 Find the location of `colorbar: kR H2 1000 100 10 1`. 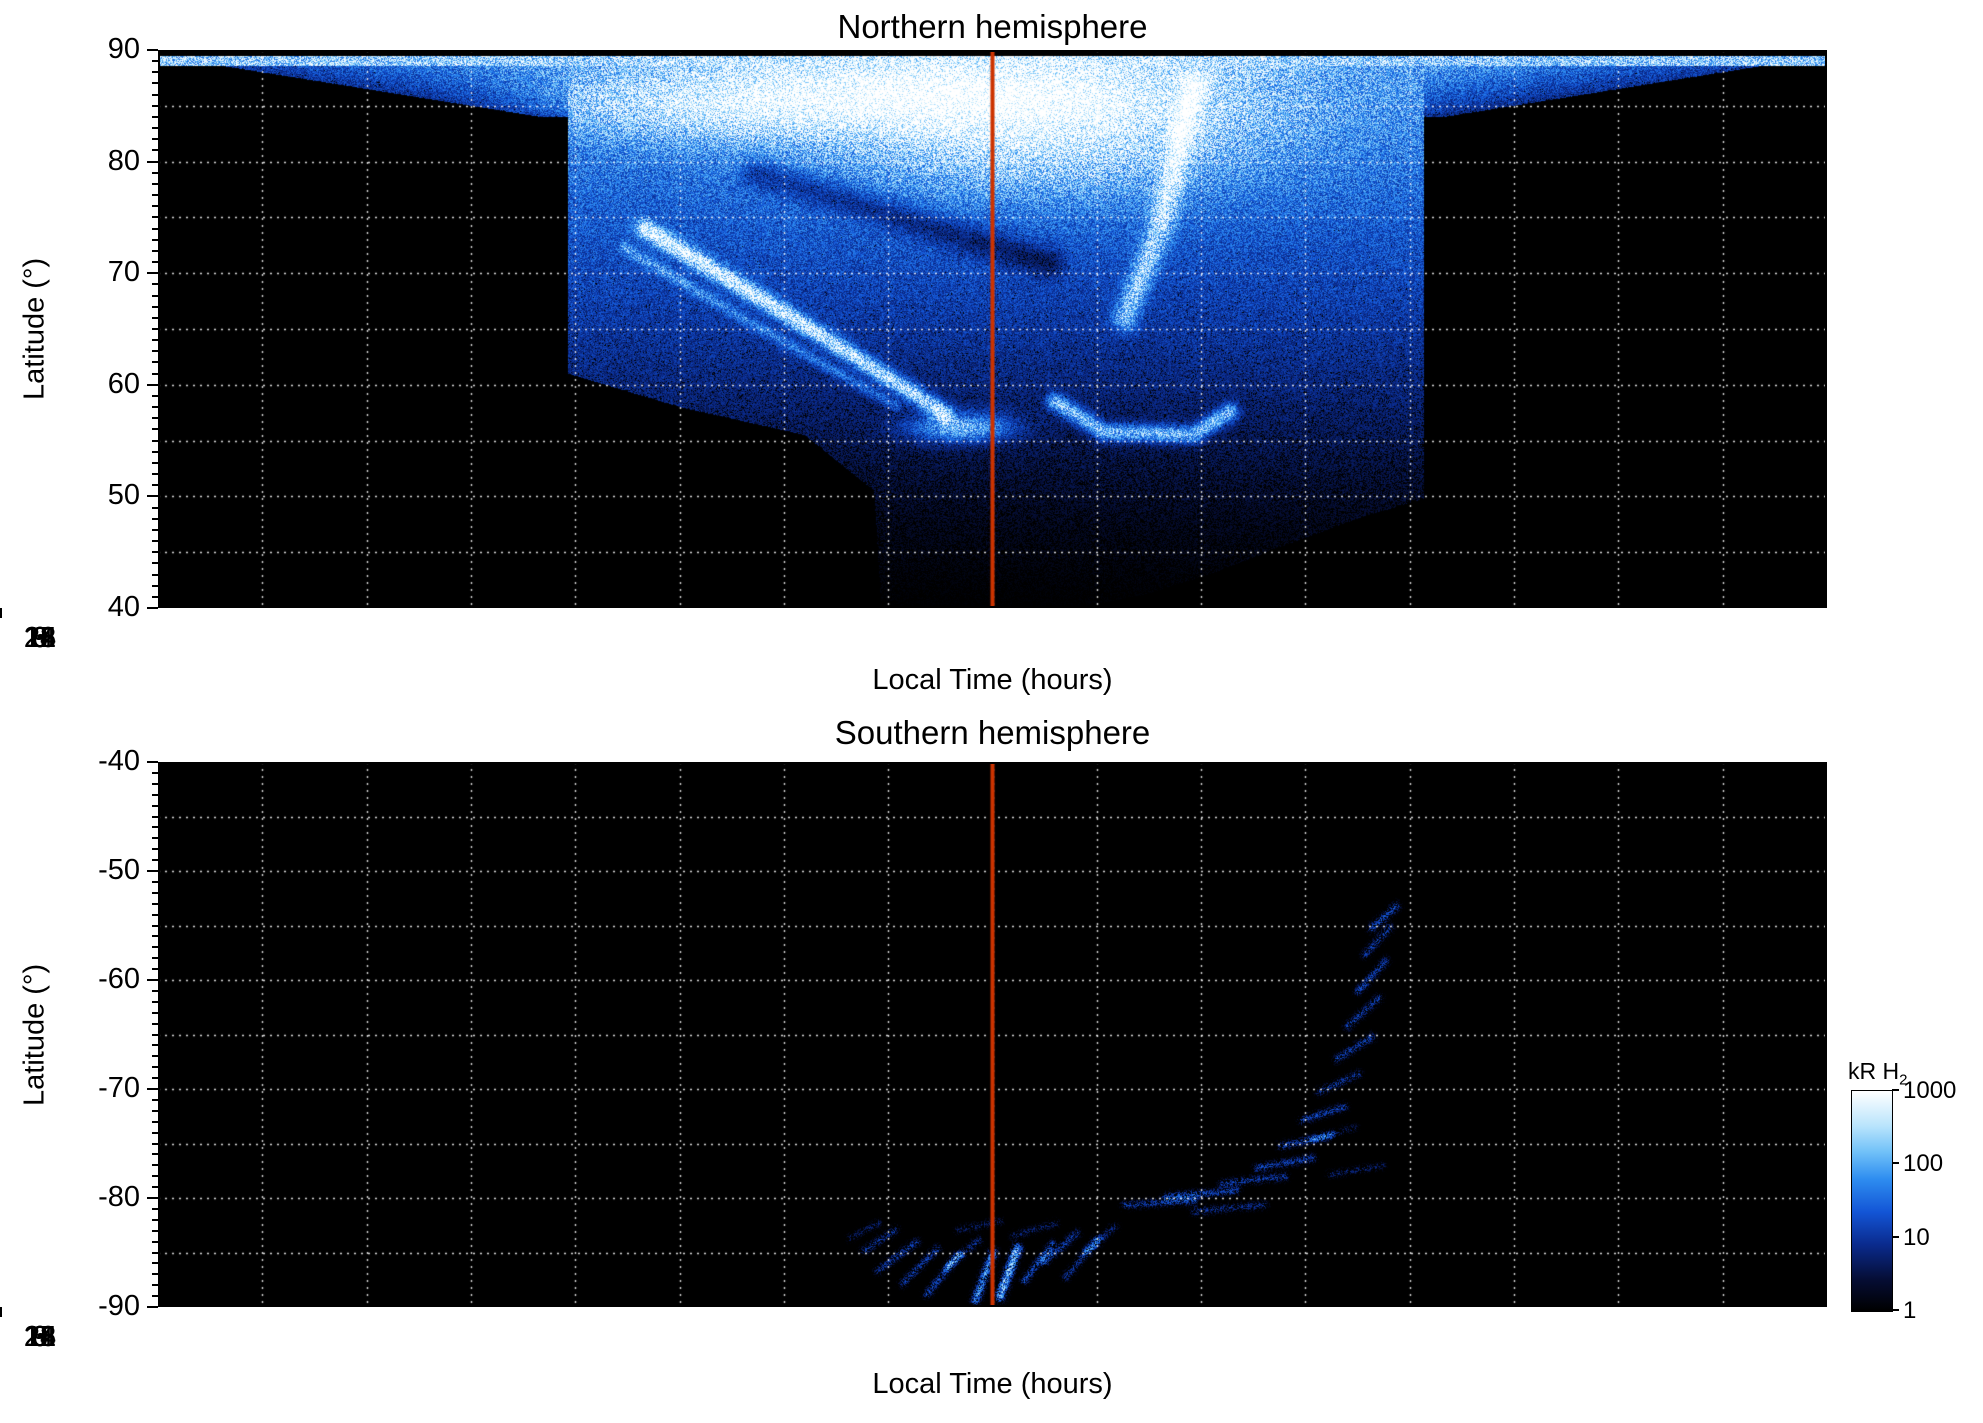

colorbar: kR H2 1000 100 10 1 is located at coordinates (1914, 1193).